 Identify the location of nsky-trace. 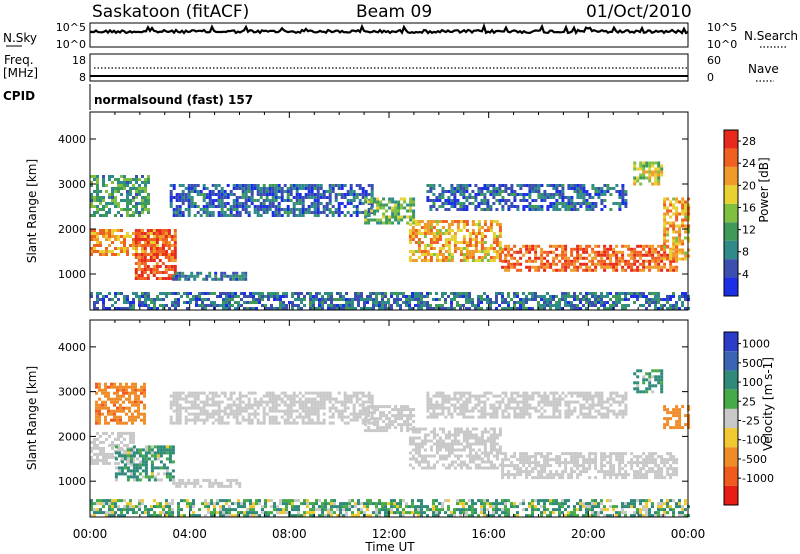
(389, 29).